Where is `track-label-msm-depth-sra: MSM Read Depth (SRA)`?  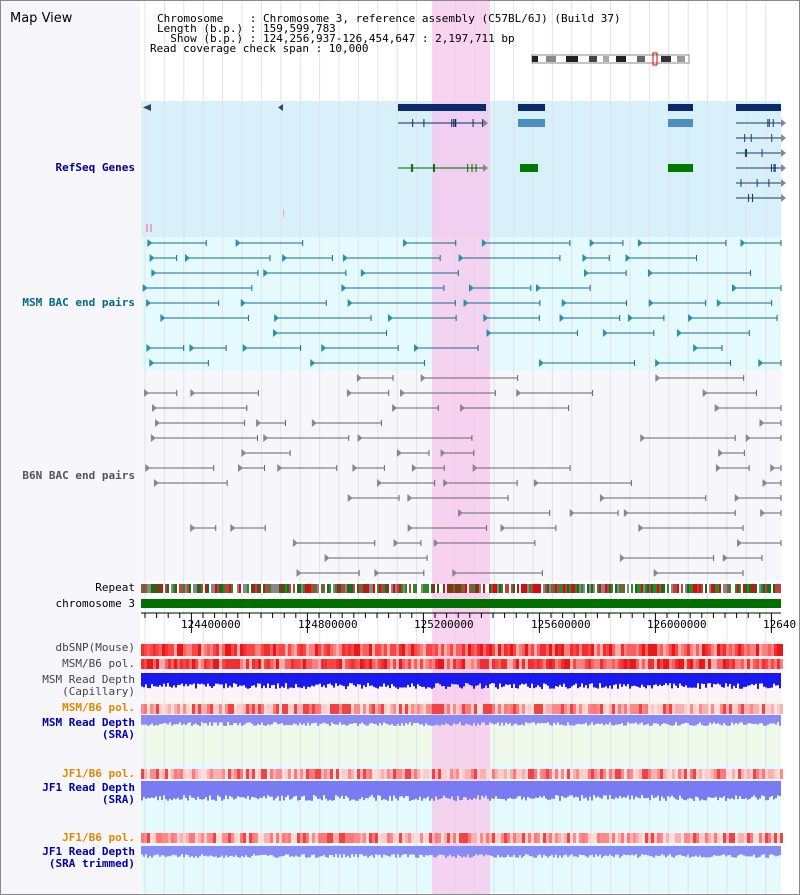 track-label-msm-depth-sra: MSM Read Depth (SRA) is located at coordinates (88, 728).